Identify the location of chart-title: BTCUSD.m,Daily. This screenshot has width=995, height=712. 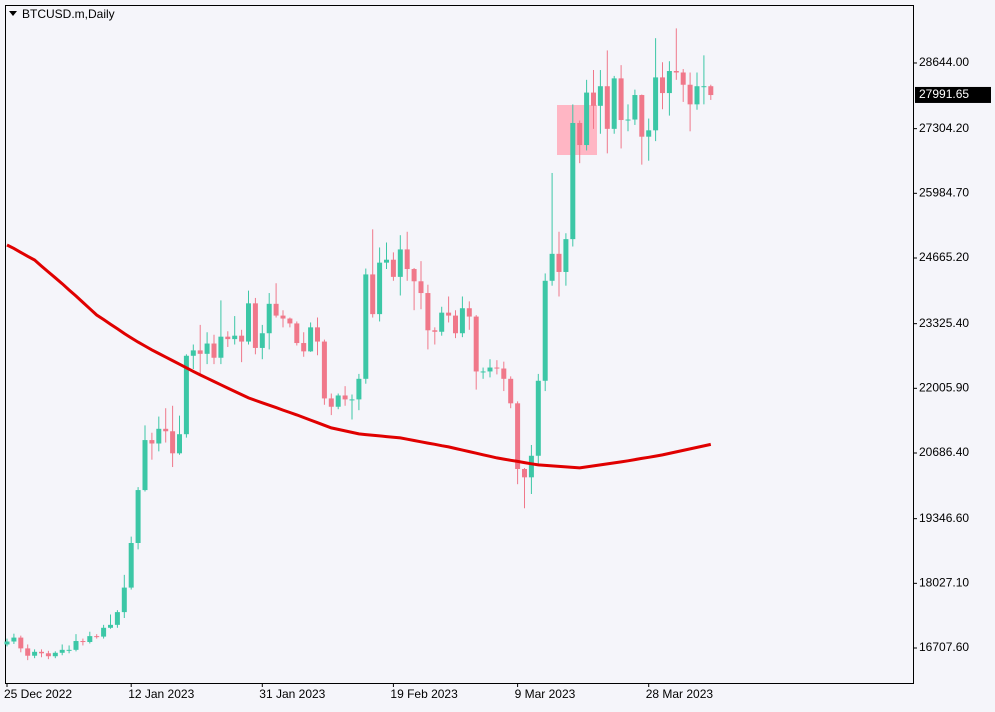
(68, 14).